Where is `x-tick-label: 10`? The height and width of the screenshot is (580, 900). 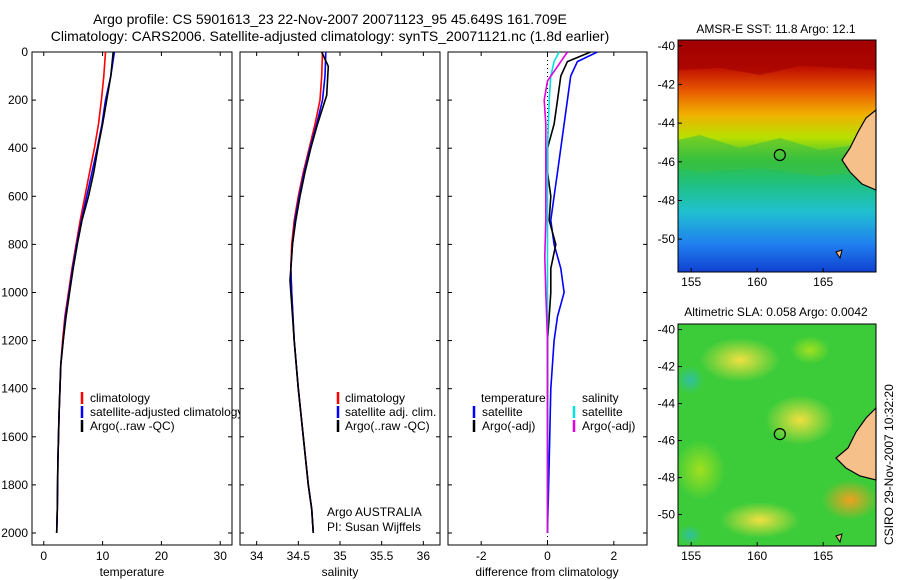
x-tick-label: 10 is located at coordinates (103, 556).